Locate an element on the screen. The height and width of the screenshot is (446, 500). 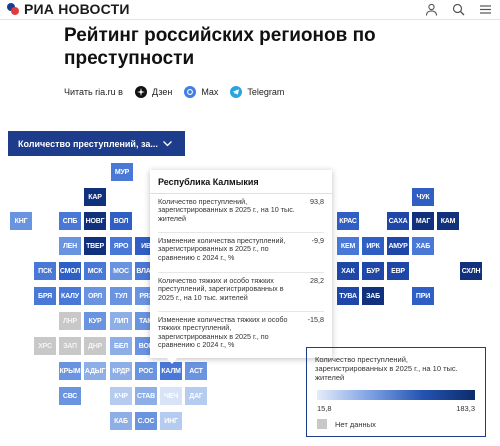
region-tile: ИНГ is located at coordinates (171, 421).